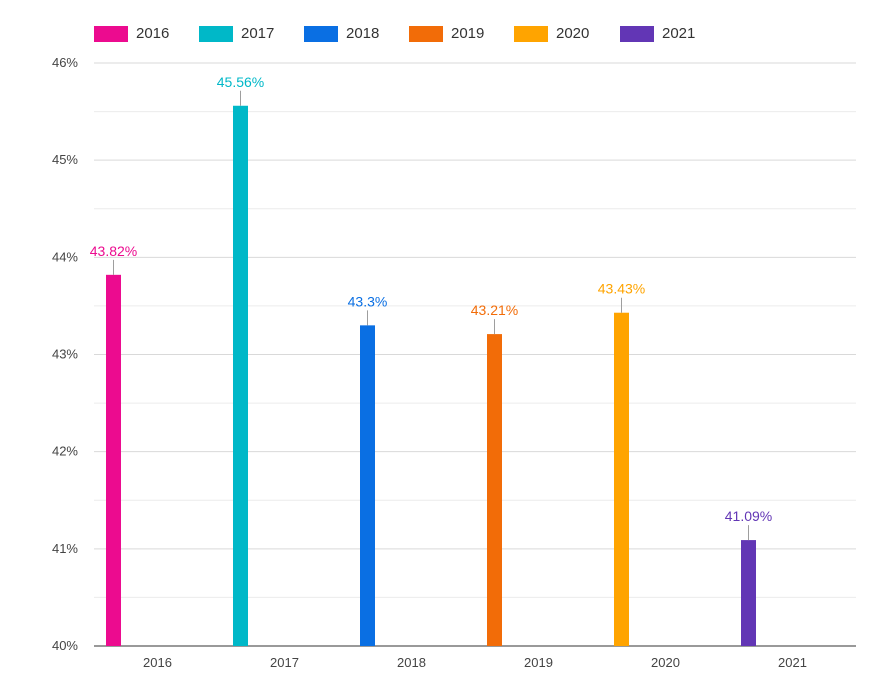 The height and width of the screenshot is (688, 887). Describe the element at coordinates (494, 310) in the screenshot. I see `data-label-2019: 43.21%` at that location.